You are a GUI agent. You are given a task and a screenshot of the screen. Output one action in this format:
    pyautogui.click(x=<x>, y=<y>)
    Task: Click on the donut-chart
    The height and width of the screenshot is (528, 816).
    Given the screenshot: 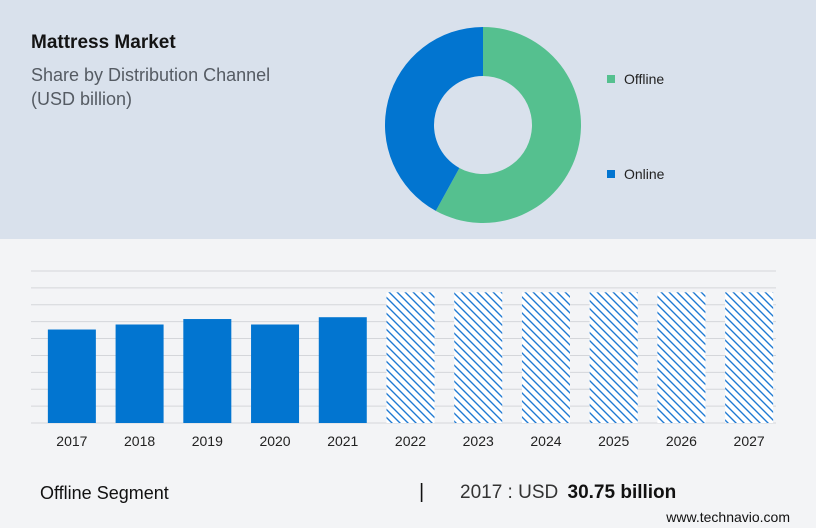 What is the action you would take?
    pyautogui.click(x=483, y=125)
    